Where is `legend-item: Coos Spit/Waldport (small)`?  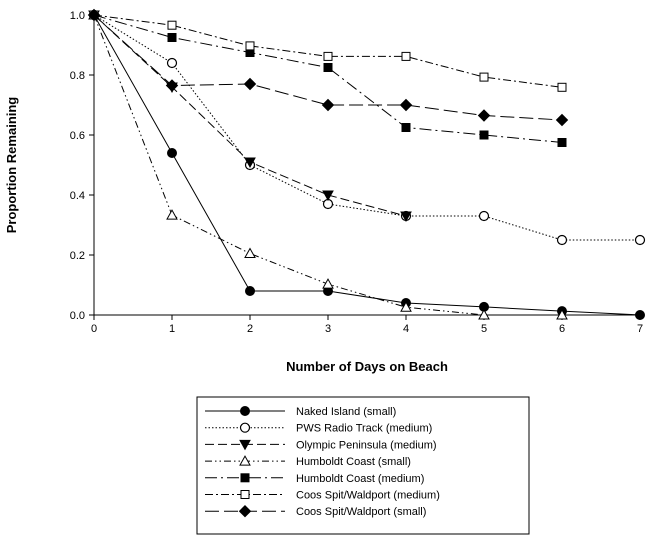 legend-item: Coos Spit/Waldport (small) is located at coordinates (315, 511).